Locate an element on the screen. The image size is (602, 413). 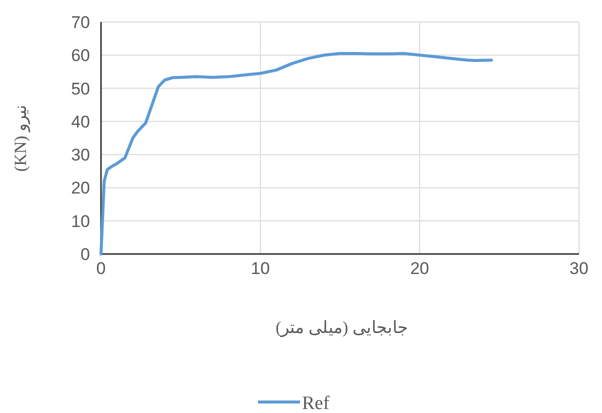
x-tick-label: 0 is located at coordinates (101, 268).